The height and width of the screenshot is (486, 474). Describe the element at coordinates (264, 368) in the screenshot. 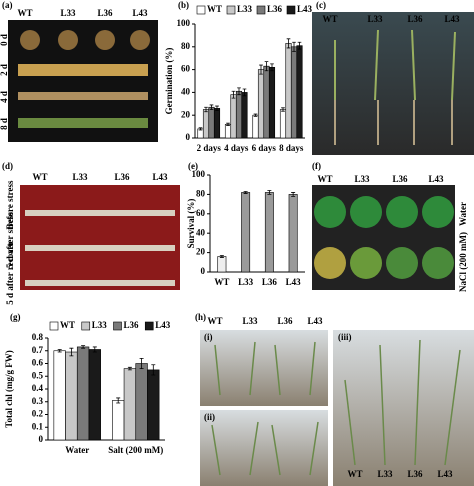

I see `photo-h-i` at that location.